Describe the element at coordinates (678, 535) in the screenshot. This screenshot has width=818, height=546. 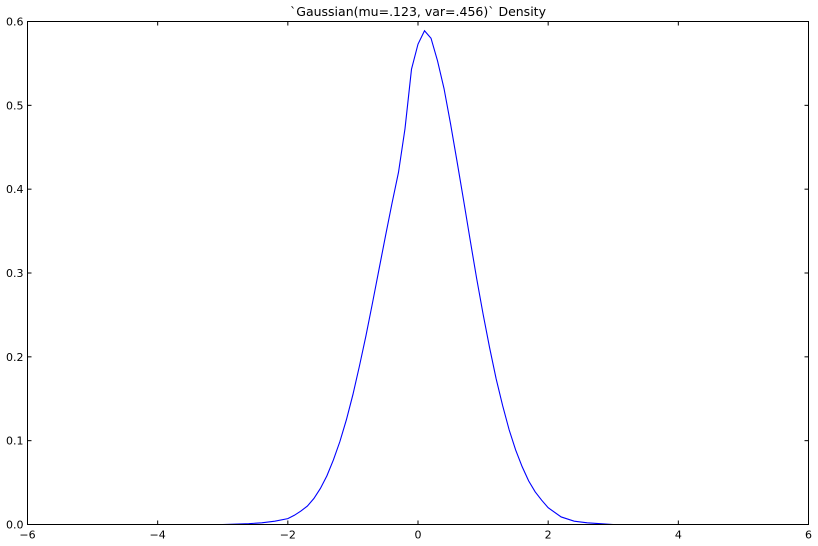
I see `x-tick-label: 4` at that location.